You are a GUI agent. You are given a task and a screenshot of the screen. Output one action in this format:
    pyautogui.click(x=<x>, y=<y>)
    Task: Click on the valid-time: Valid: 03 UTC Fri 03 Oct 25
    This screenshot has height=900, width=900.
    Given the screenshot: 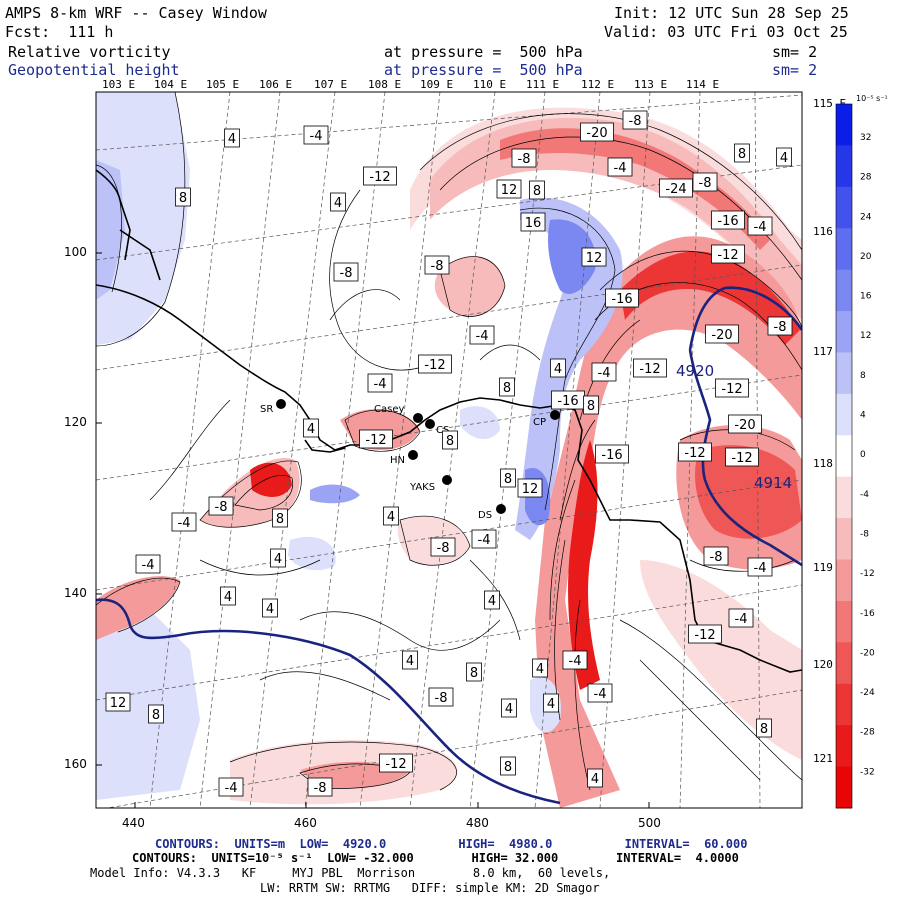 What is the action you would take?
    pyautogui.click(x=726, y=32)
    